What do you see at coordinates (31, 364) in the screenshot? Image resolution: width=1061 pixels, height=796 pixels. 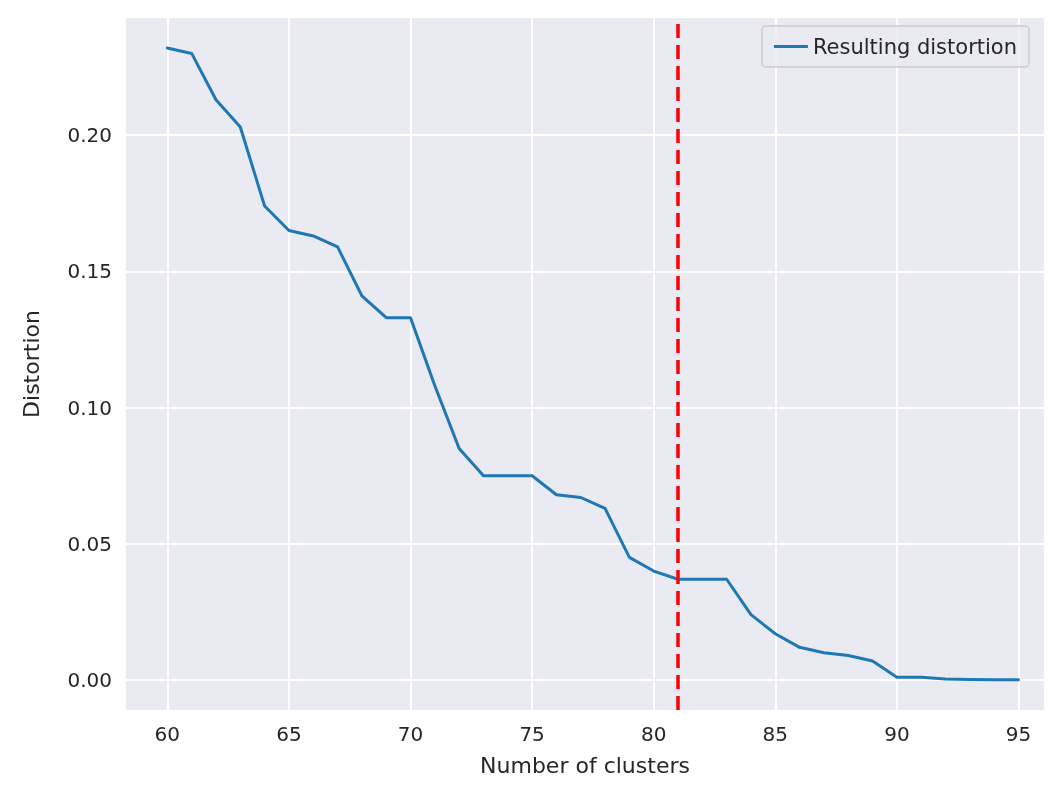 I see `y-axis-title: Distortion` at bounding box center [31, 364].